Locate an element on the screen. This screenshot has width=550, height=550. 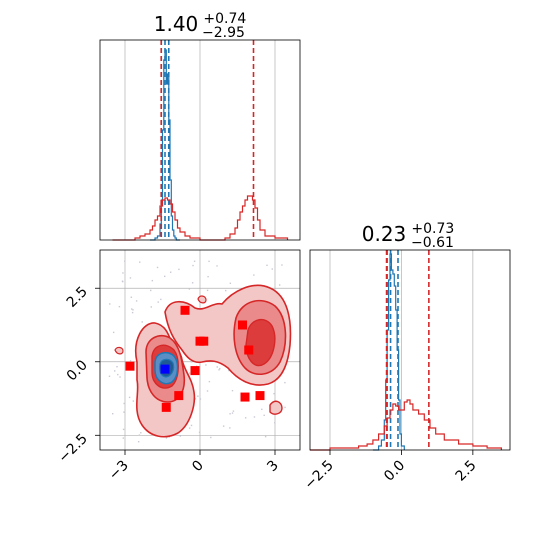
red-contour-small-right is located at coordinates (276, 407).